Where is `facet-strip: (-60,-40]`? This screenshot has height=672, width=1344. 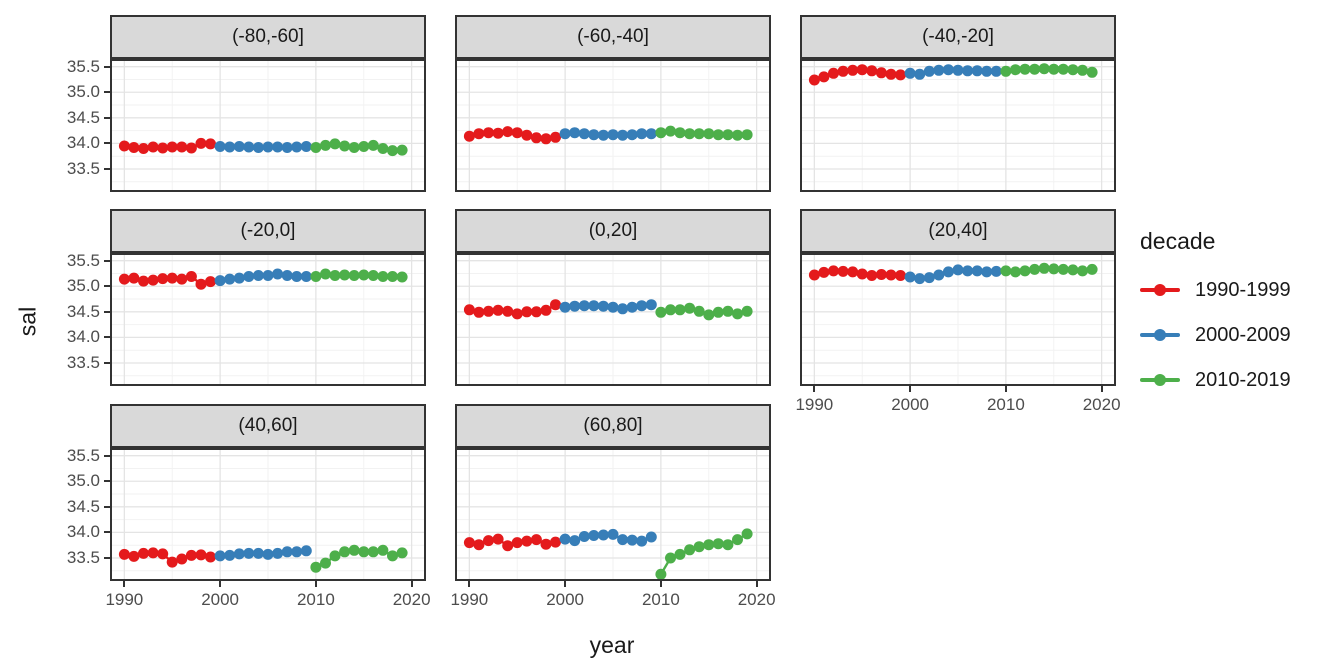
facet-strip: (-60,-40] is located at coordinates (613, 37).